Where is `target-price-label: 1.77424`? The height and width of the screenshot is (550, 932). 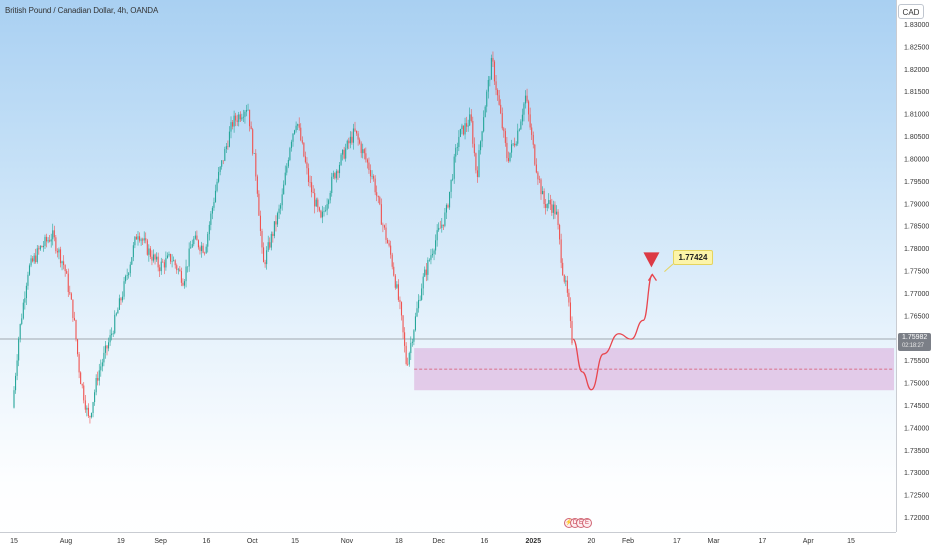
target-price-label: 1.77424 is located at coordinates (693, 257).